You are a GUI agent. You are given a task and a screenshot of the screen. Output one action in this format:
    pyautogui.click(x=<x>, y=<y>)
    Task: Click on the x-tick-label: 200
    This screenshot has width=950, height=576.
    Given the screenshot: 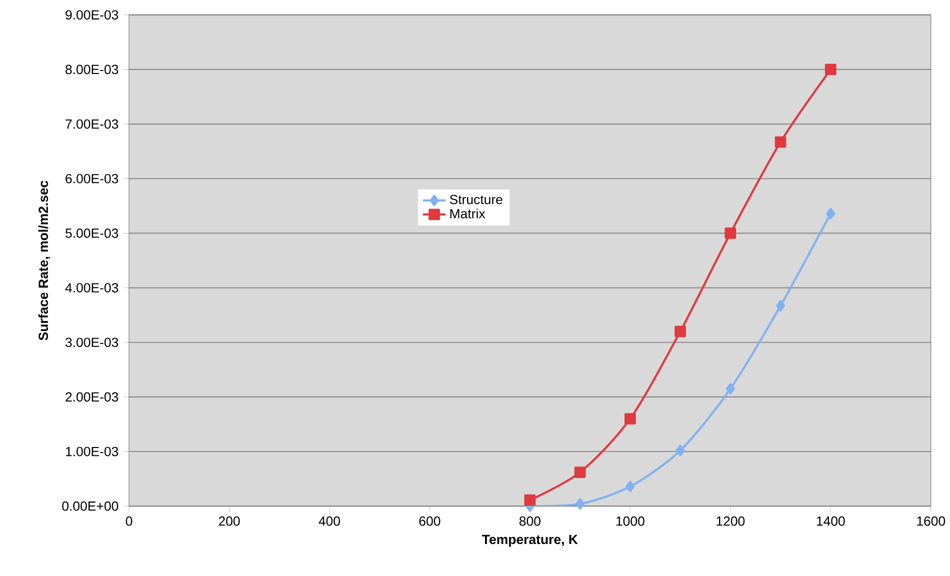 What is the action you would take?
    pyautogui.click(x=229, y=521)
    